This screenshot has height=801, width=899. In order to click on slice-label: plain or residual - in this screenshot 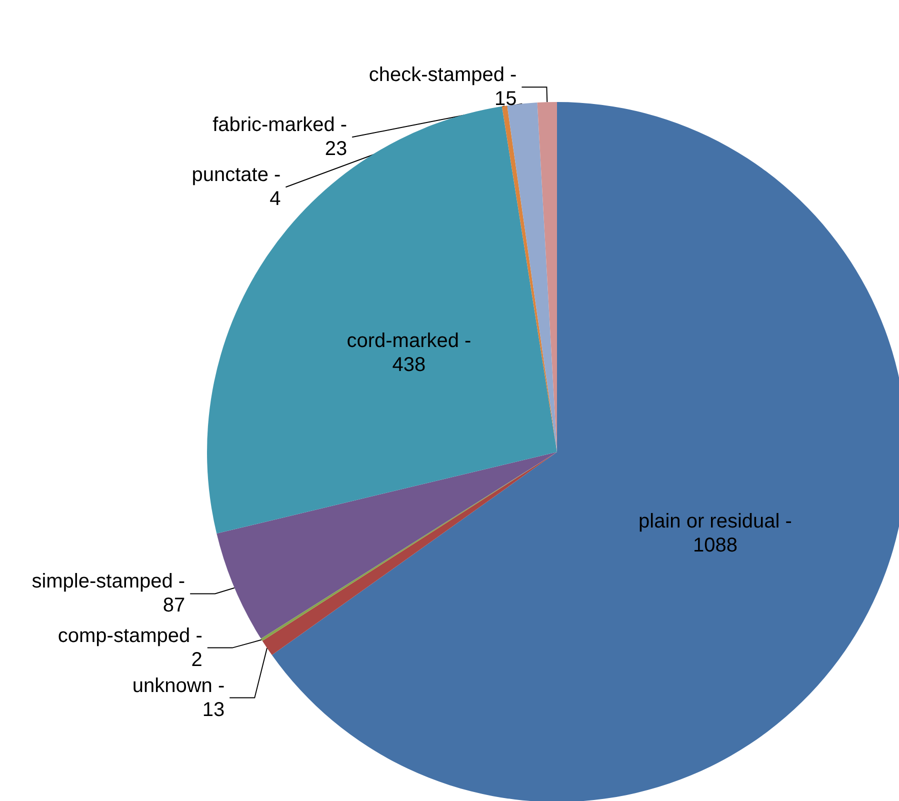, I will do `click(715, 521)`.